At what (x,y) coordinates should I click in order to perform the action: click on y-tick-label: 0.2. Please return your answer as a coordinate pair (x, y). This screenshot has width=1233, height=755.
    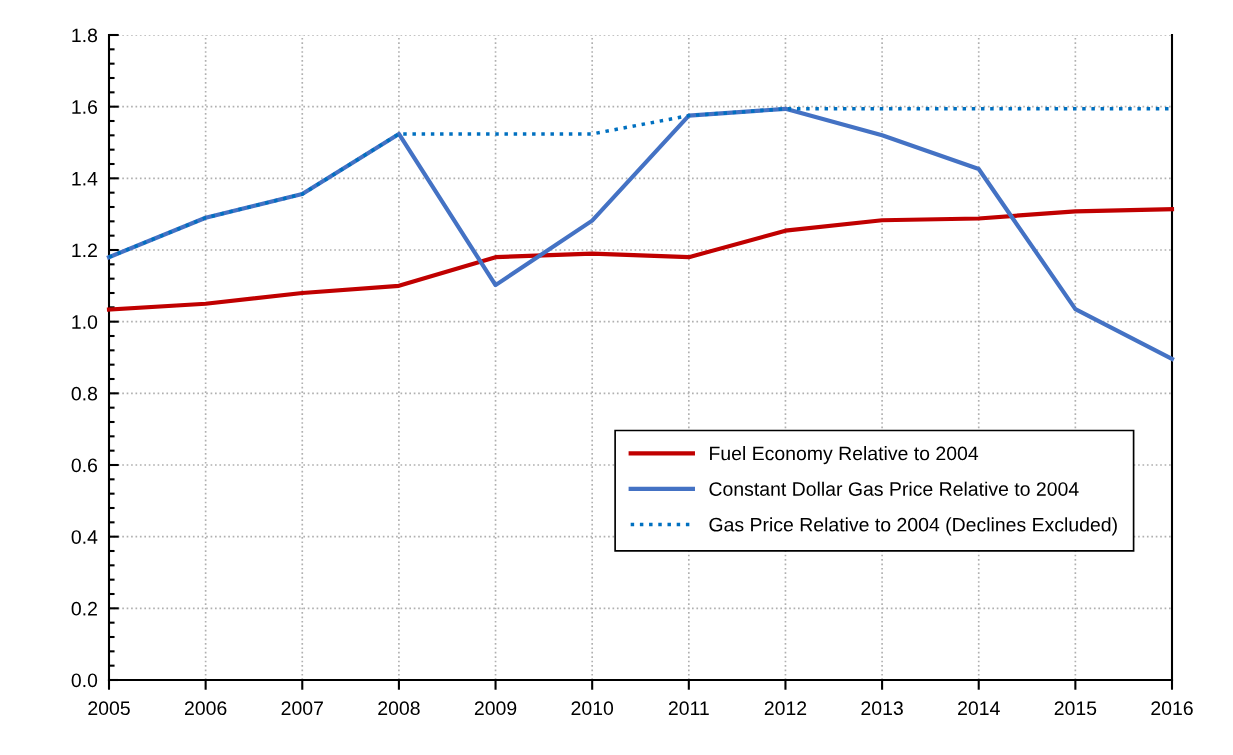
    Looking at the image, I should click on (84, 608).